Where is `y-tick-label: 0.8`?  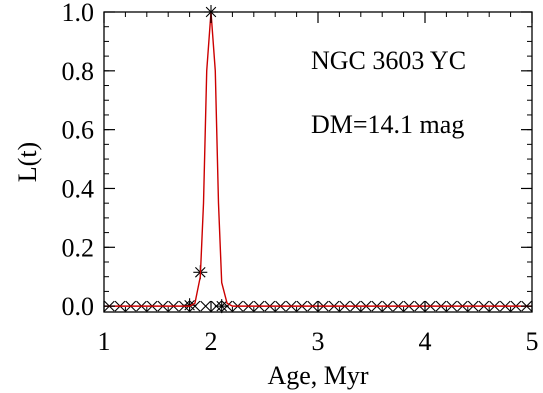
y-tick-label: 0.8 is located at coordinates (78, 71).